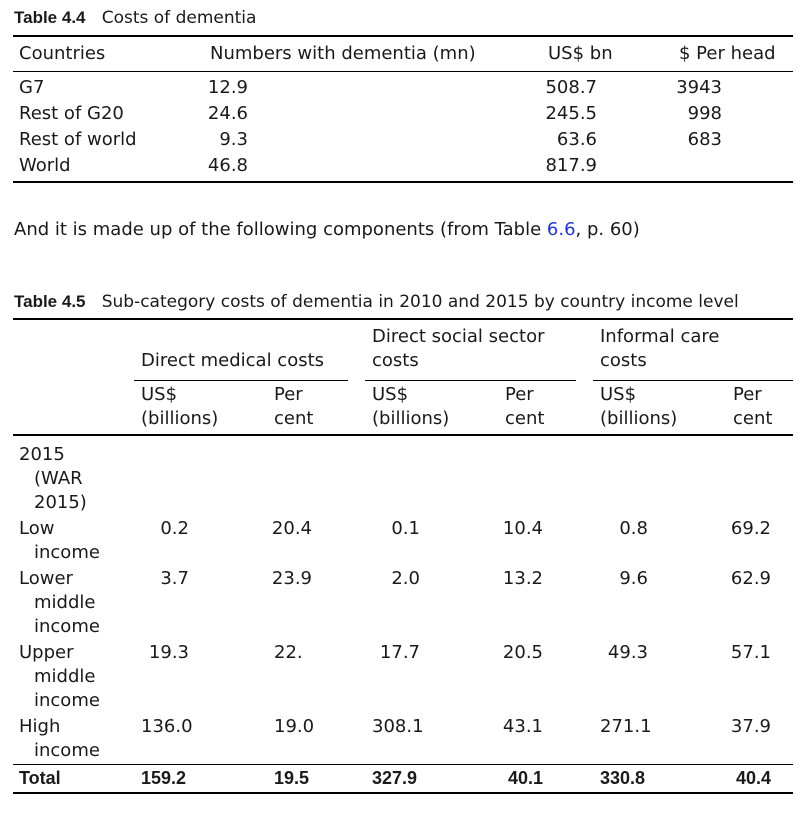  Describe the element at coordinates (522, 726) in the screenshot. I see `cell-social-pct: 43.1` at that location.